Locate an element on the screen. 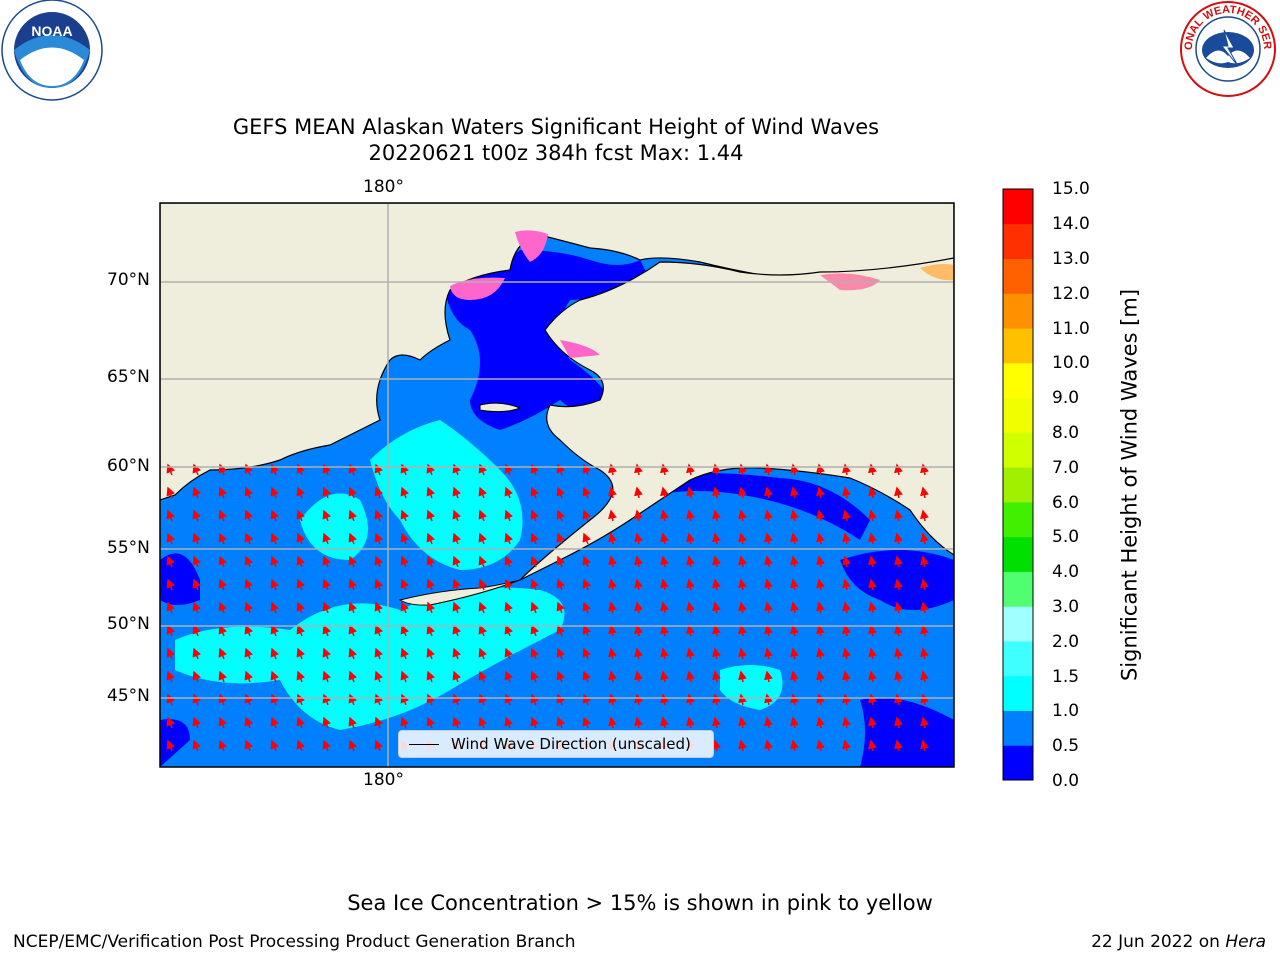  colorbar-tick: 12.0 is located at coordinates (1071, 294).